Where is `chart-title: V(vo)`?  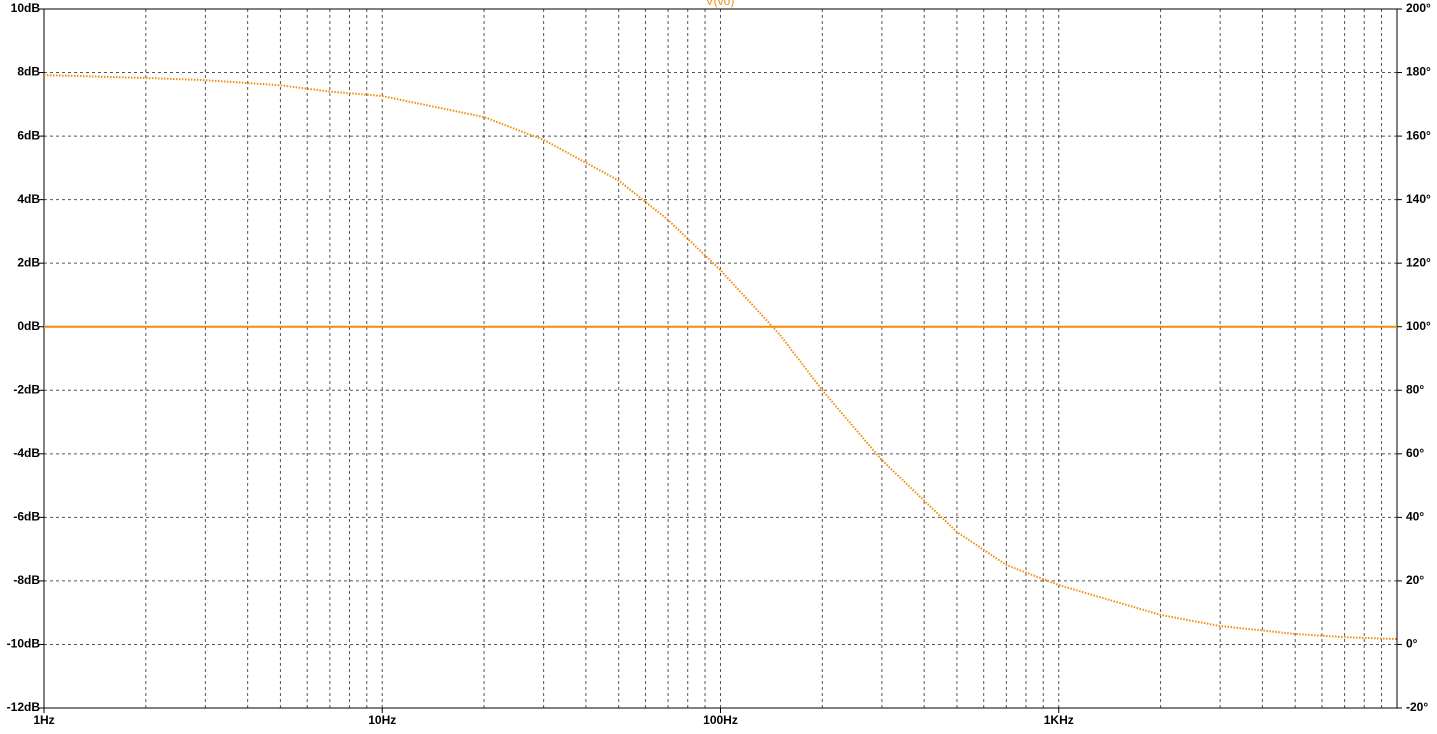 chart-title: V(vo) is located at coordinates (720, 4).